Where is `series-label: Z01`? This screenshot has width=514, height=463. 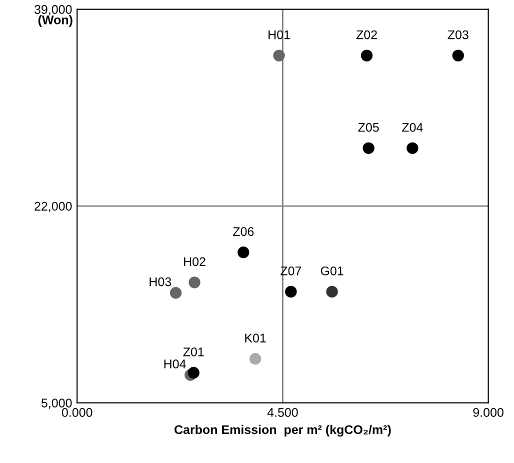
series-label: Z01 is located at coordinates (193, 352).